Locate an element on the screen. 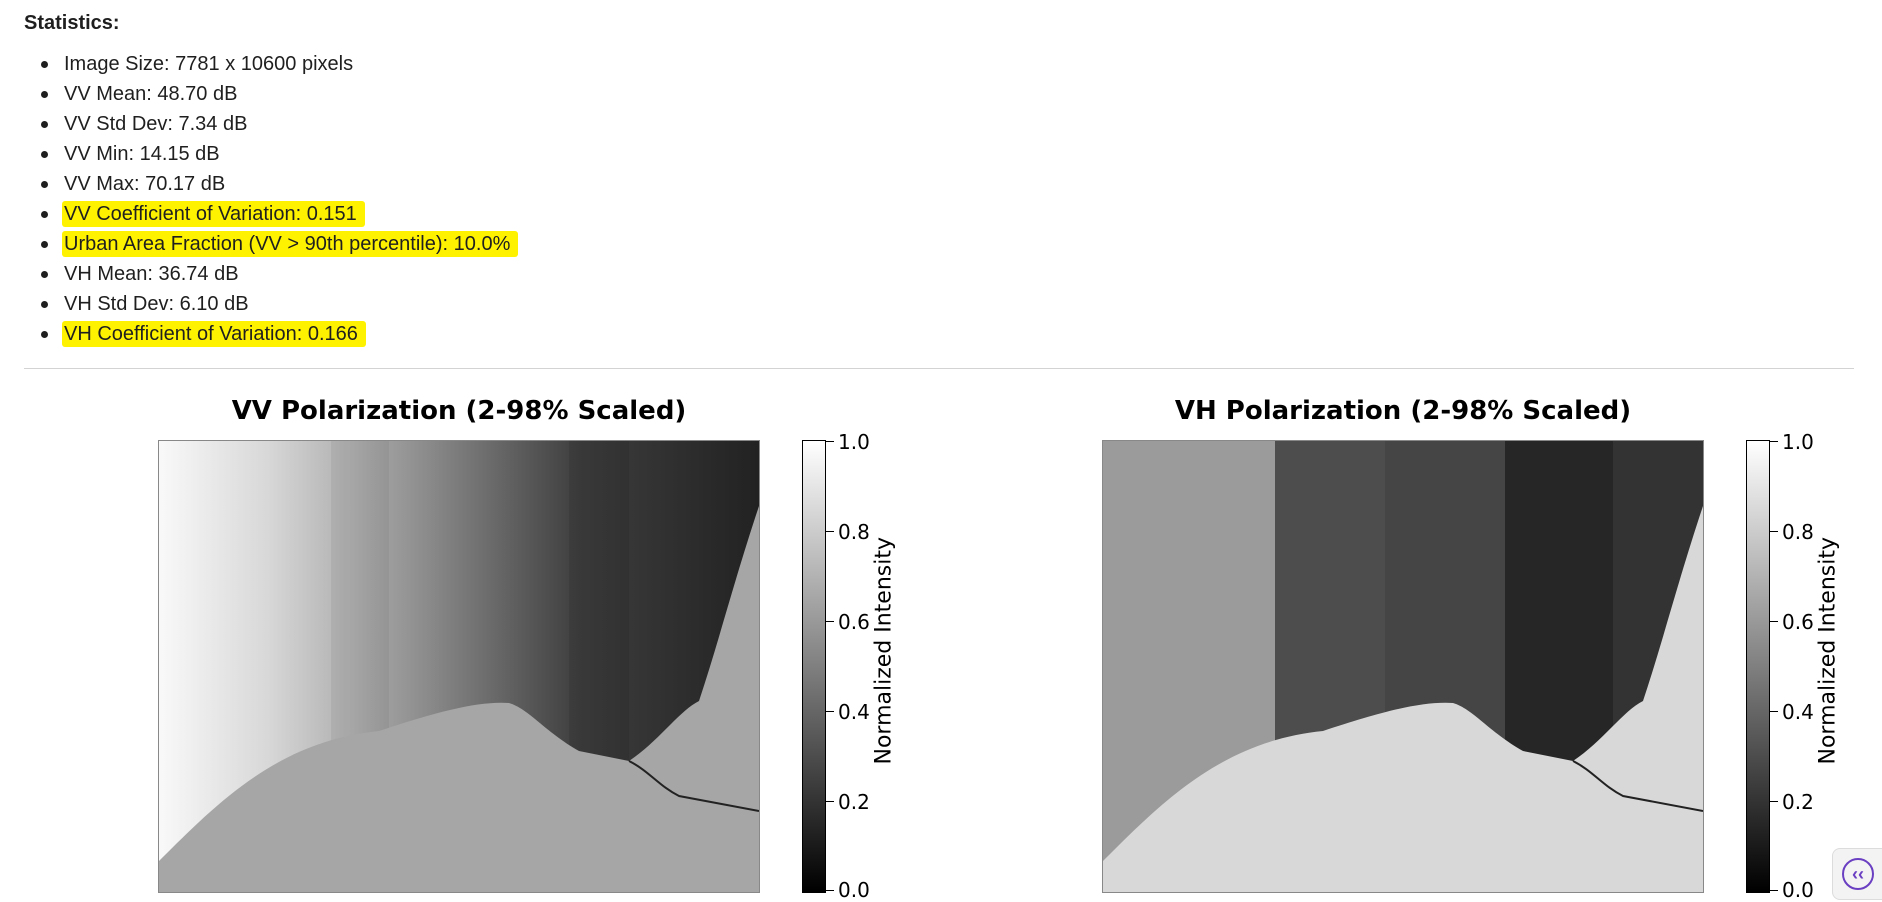 The width and height of the screenshot is (1882, 902). vv-tick-0.0 is located at coordinates (830, 890).